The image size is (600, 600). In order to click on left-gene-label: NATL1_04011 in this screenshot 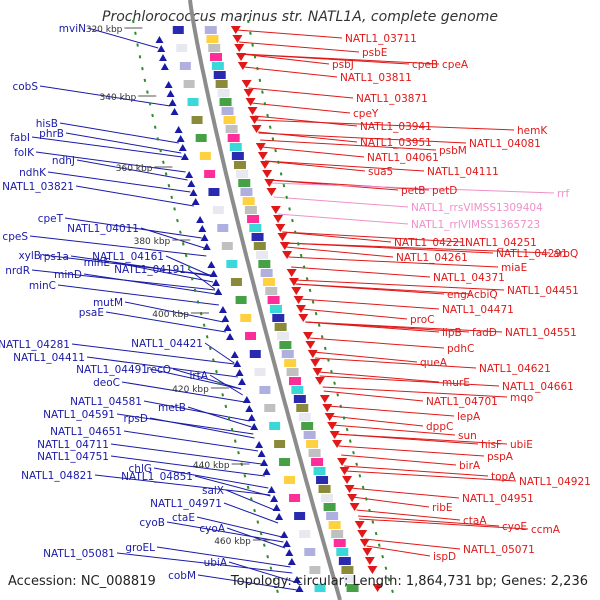, I will do `click(103, 229)`.